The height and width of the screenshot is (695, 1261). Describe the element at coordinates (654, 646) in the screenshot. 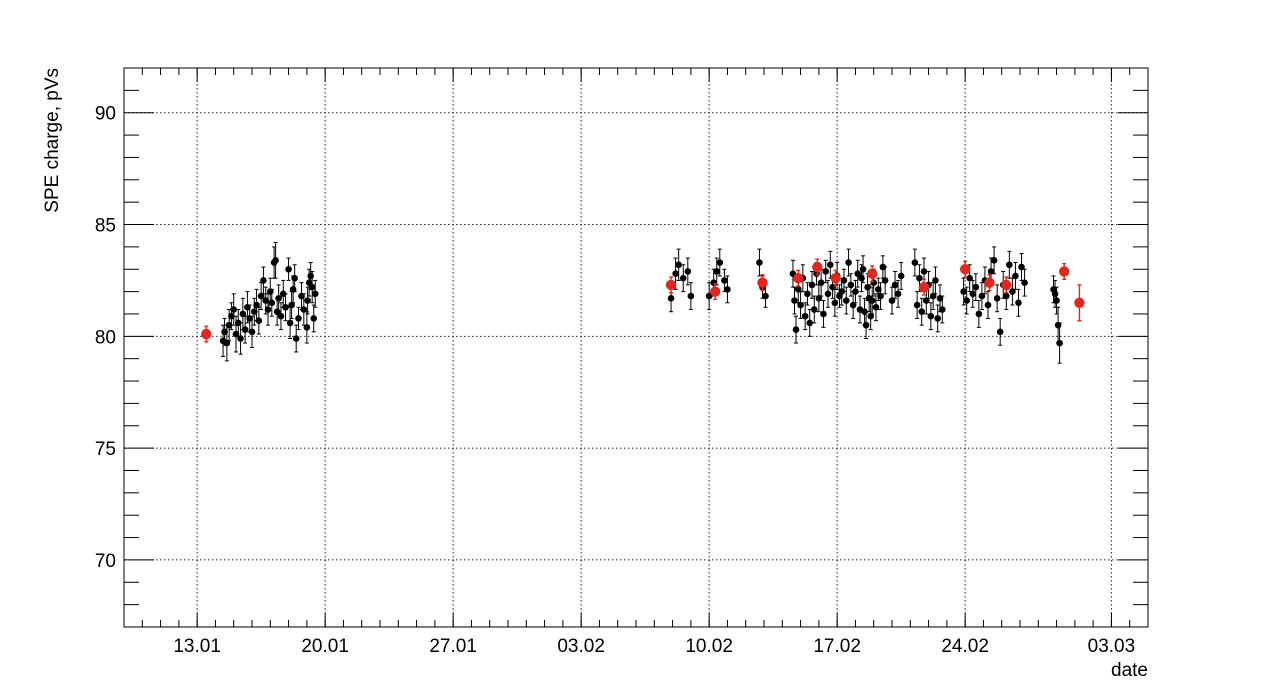

I see `x-tick-labels: 13.01 20.01 27.01 03.02 10.02 17.02 24.02 03.03` at that location.